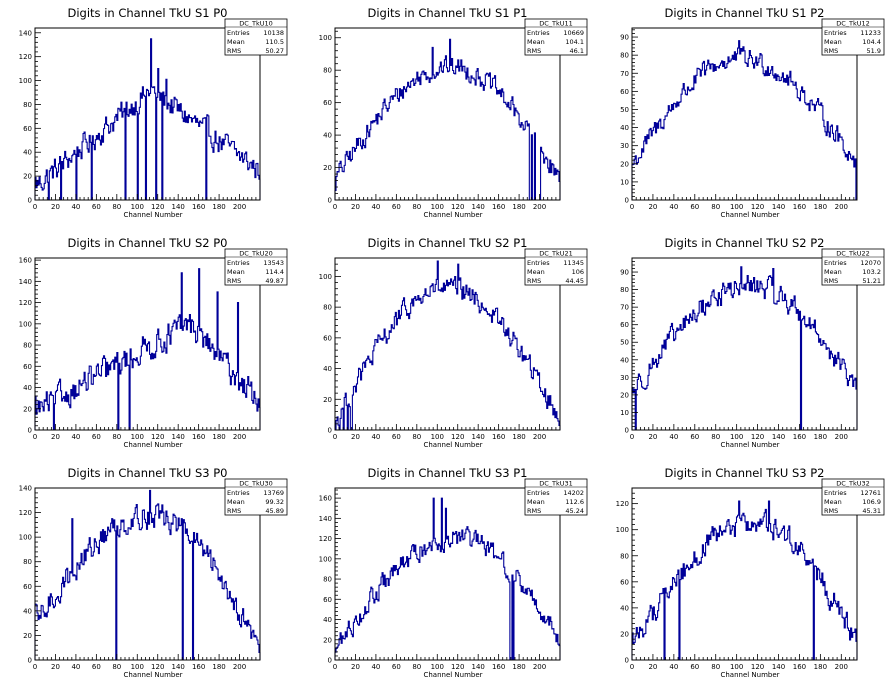  Describe the element at coordinates (853, 24) in the screenshot. I see `stats-name: DC_TkU12` at that location.